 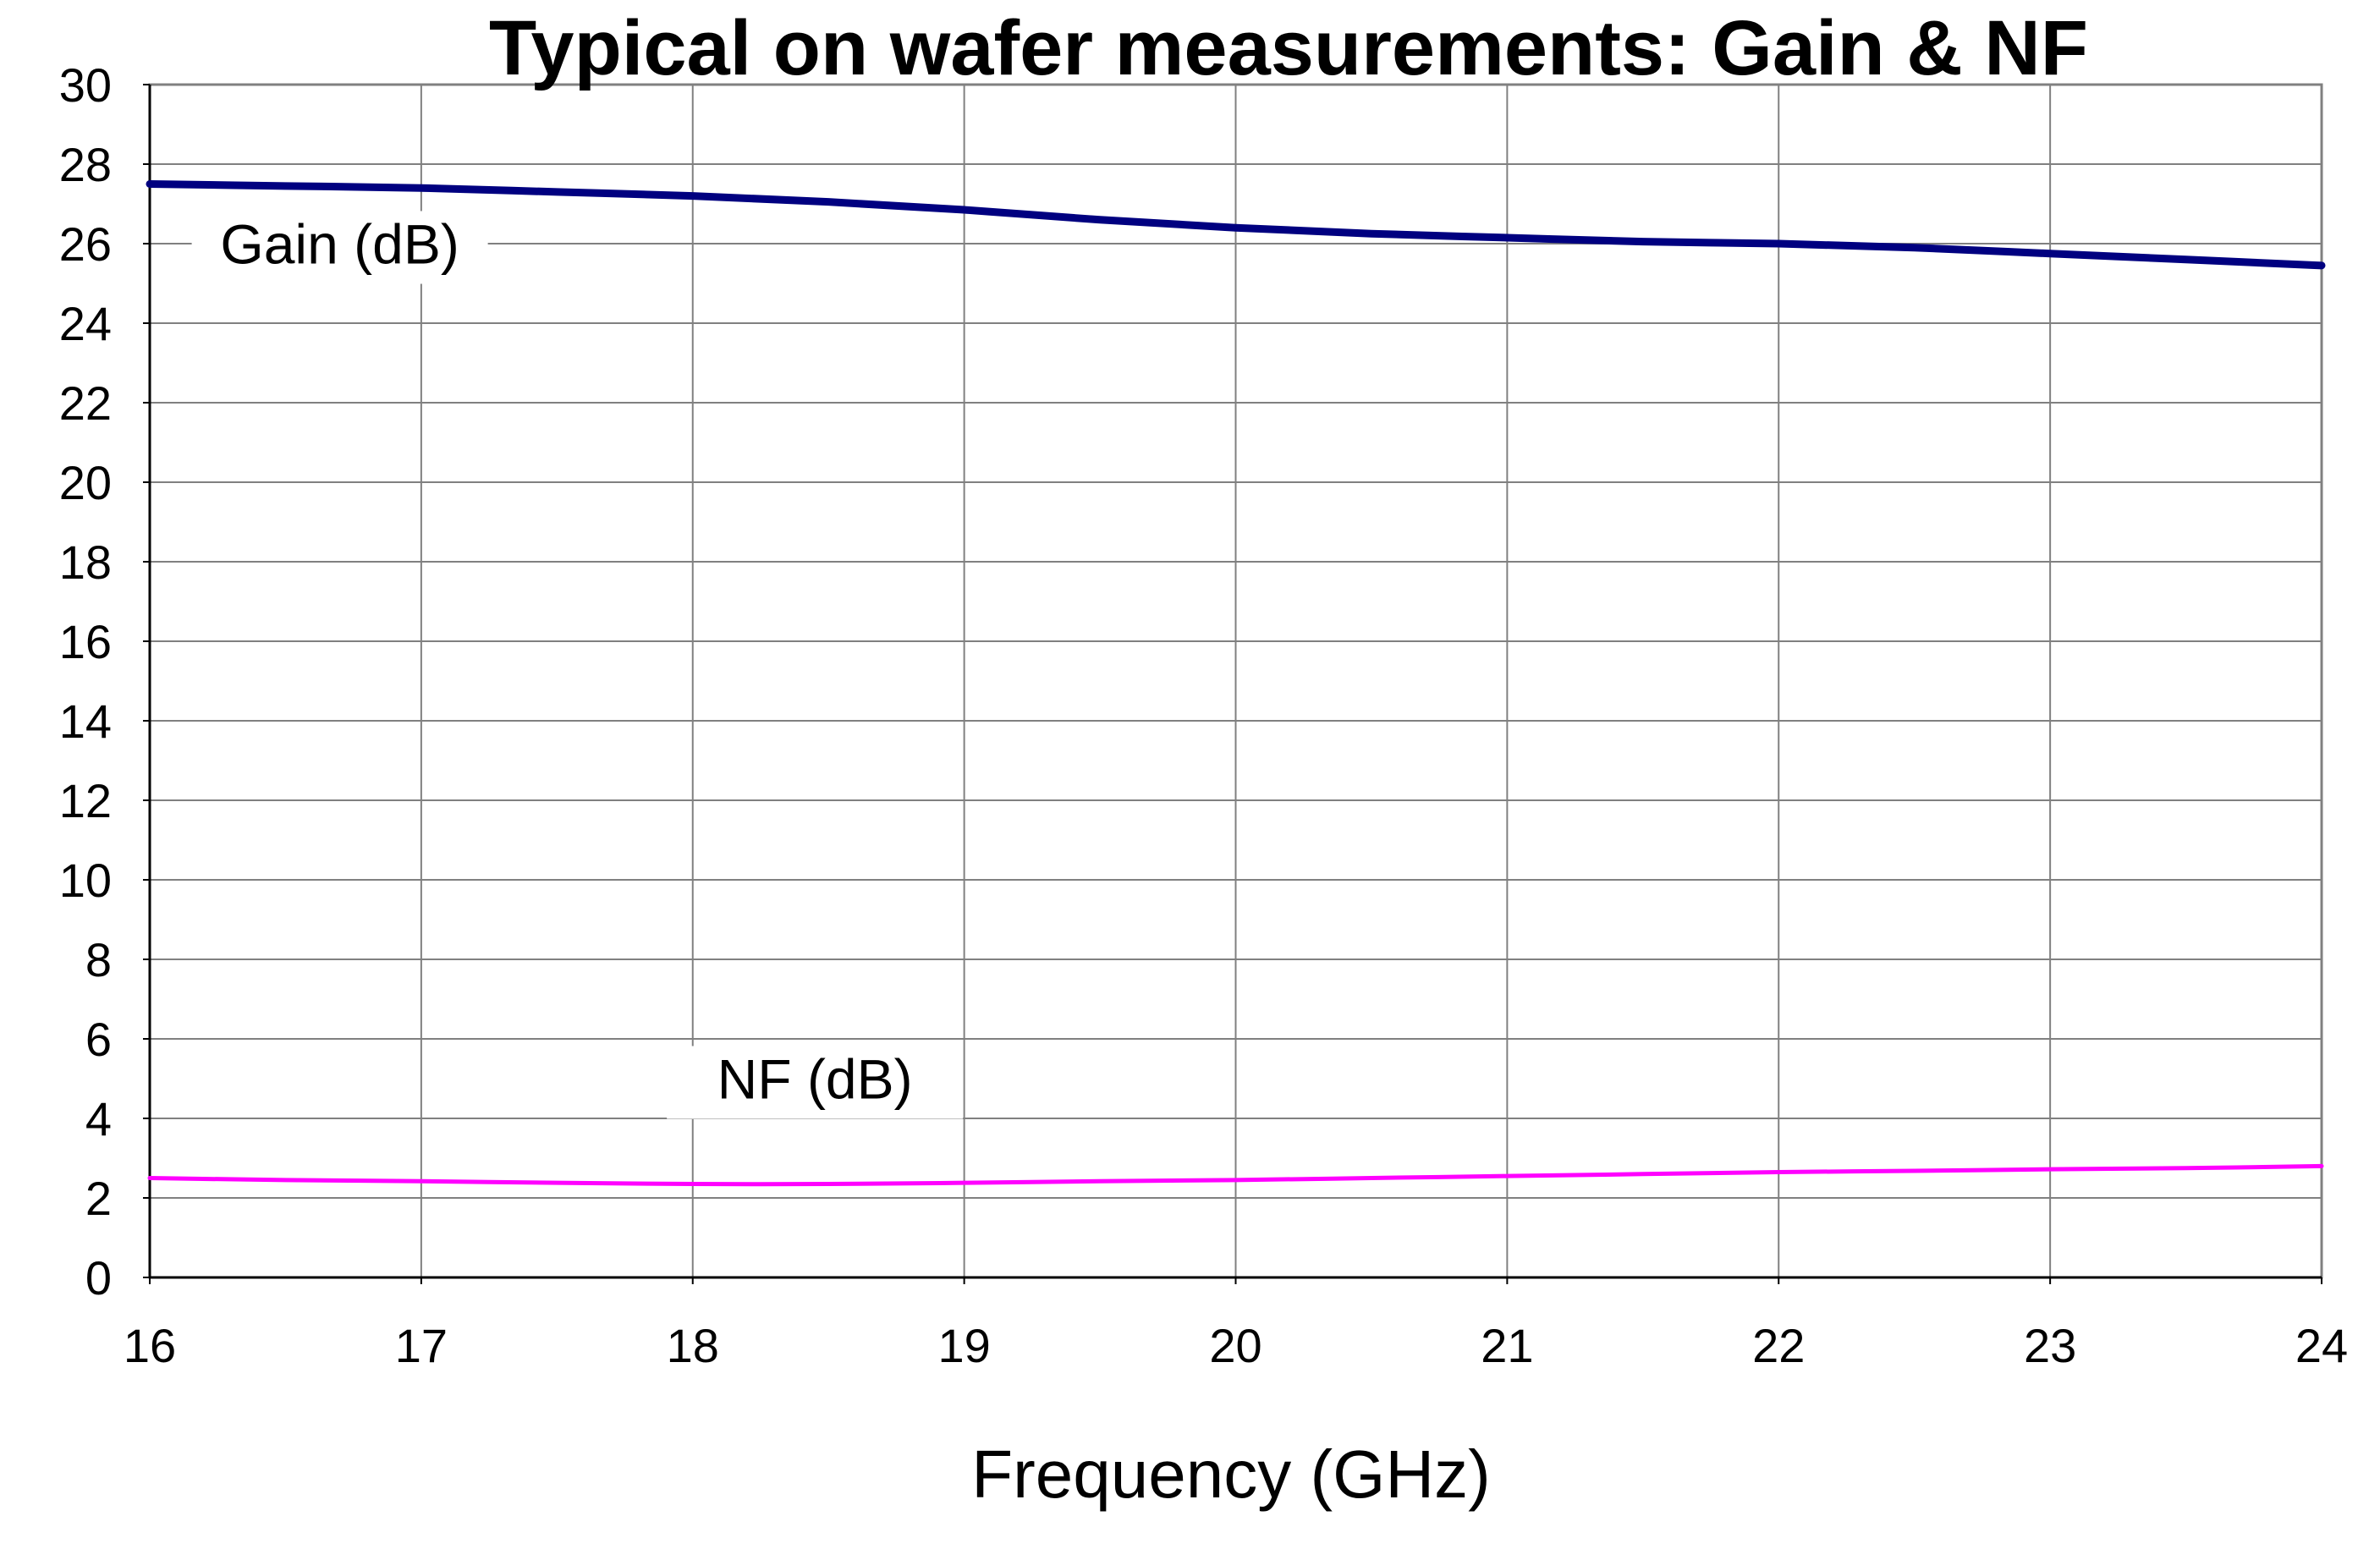 I want to click on y-tick-label-30: 30, so click(x=85, y=85).